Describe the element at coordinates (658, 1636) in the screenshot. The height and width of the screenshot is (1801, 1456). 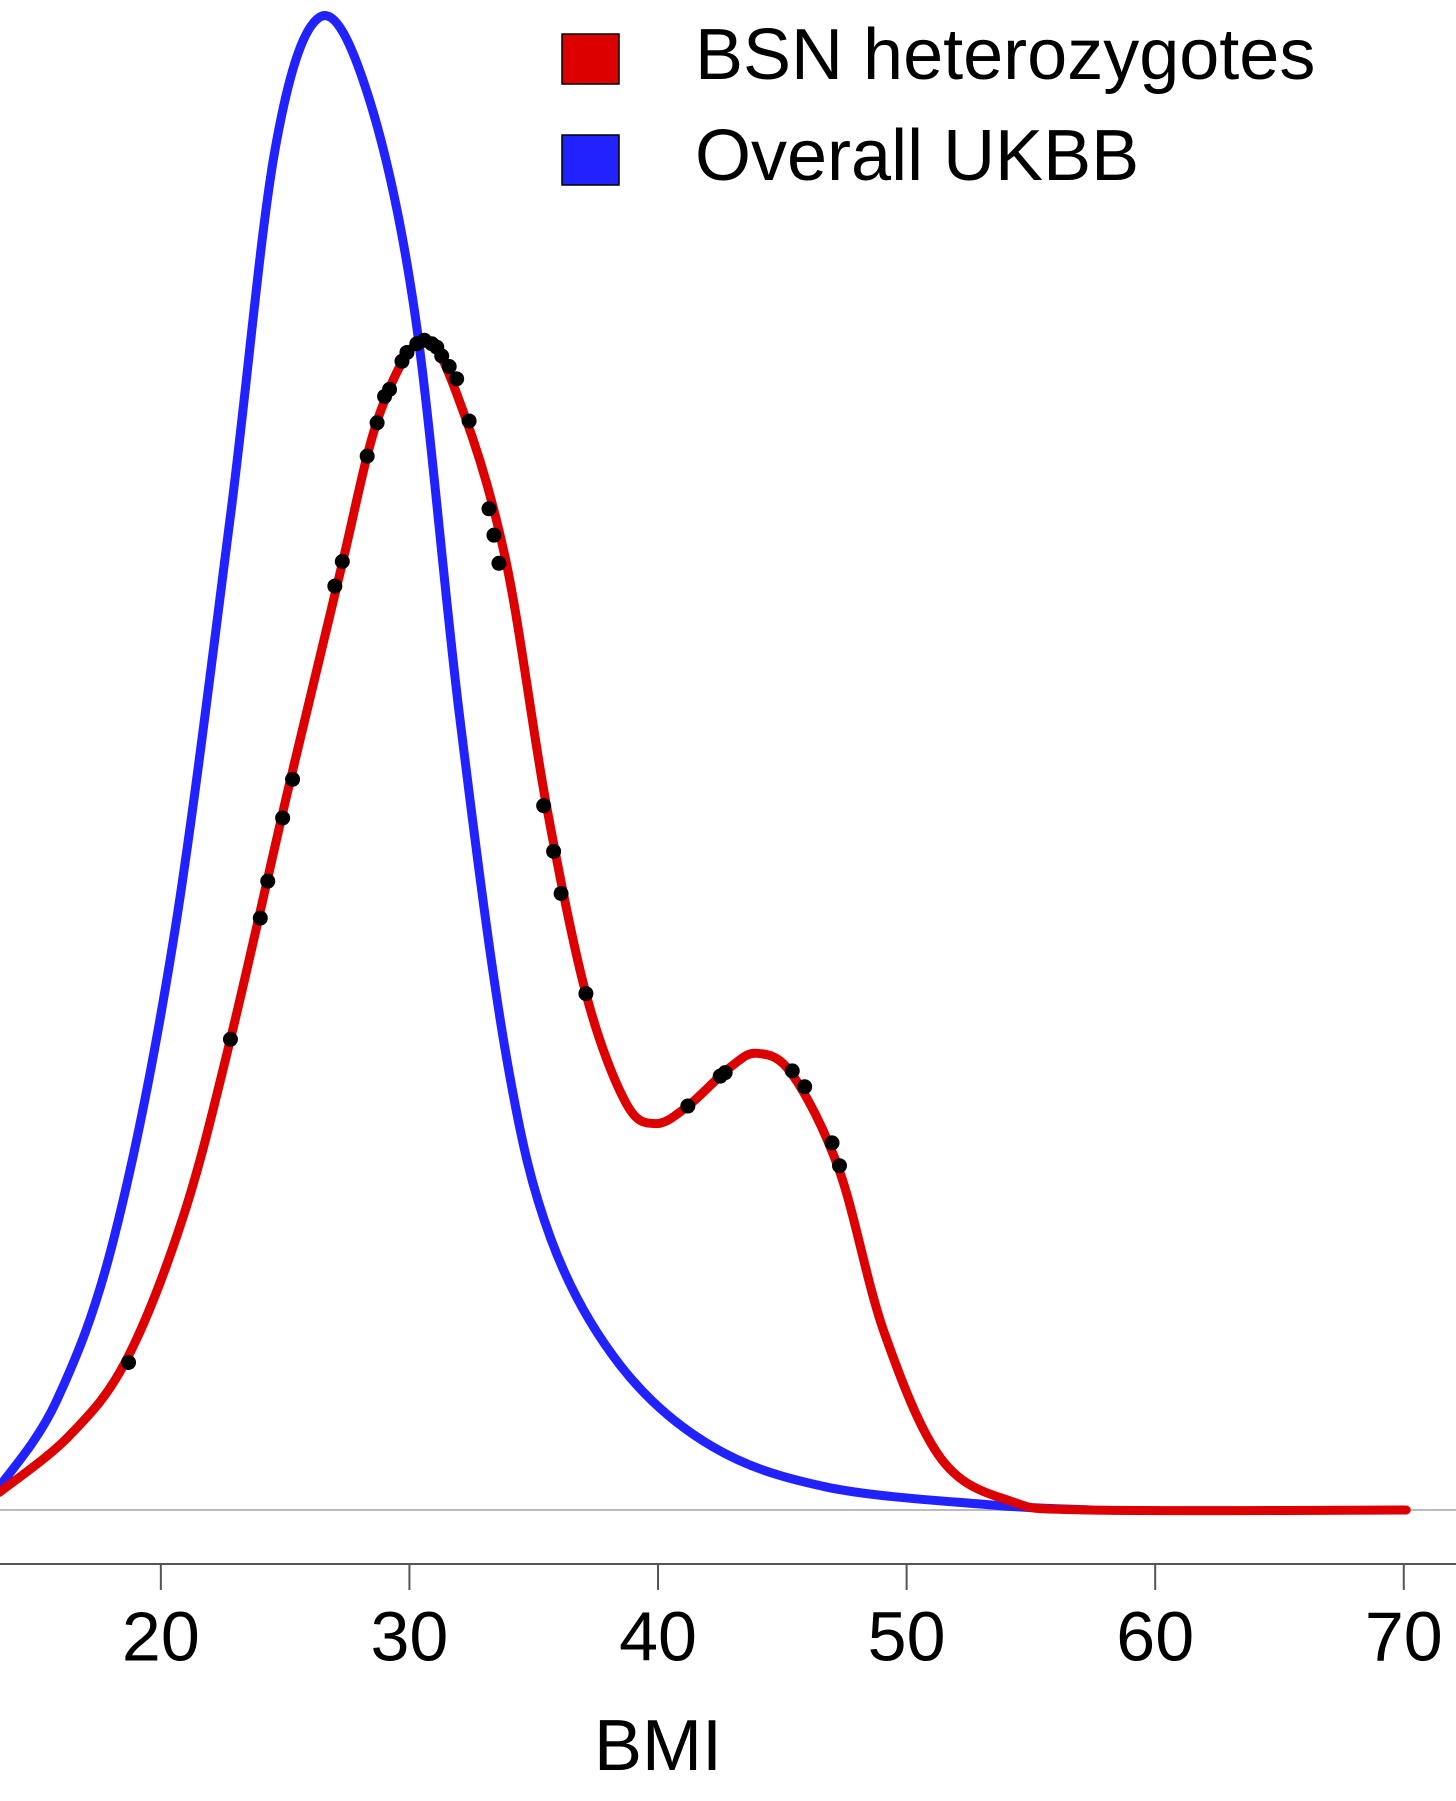
I see `x-tick-label: 40` at that location.